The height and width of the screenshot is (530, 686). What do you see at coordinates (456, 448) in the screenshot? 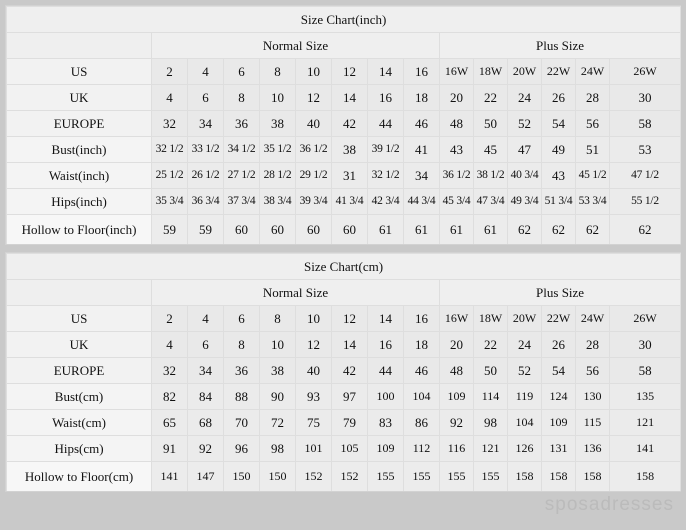
I see `data-cell: 116` at bounding box center [456, 448].